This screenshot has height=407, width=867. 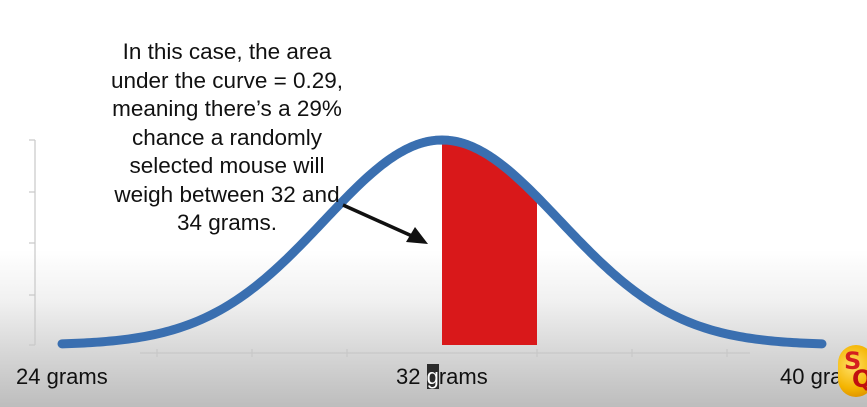 What do you see at coordinates (859, 379) in the screenshot?
I see `logo-letter: Q` at bounding box center [859, 379].